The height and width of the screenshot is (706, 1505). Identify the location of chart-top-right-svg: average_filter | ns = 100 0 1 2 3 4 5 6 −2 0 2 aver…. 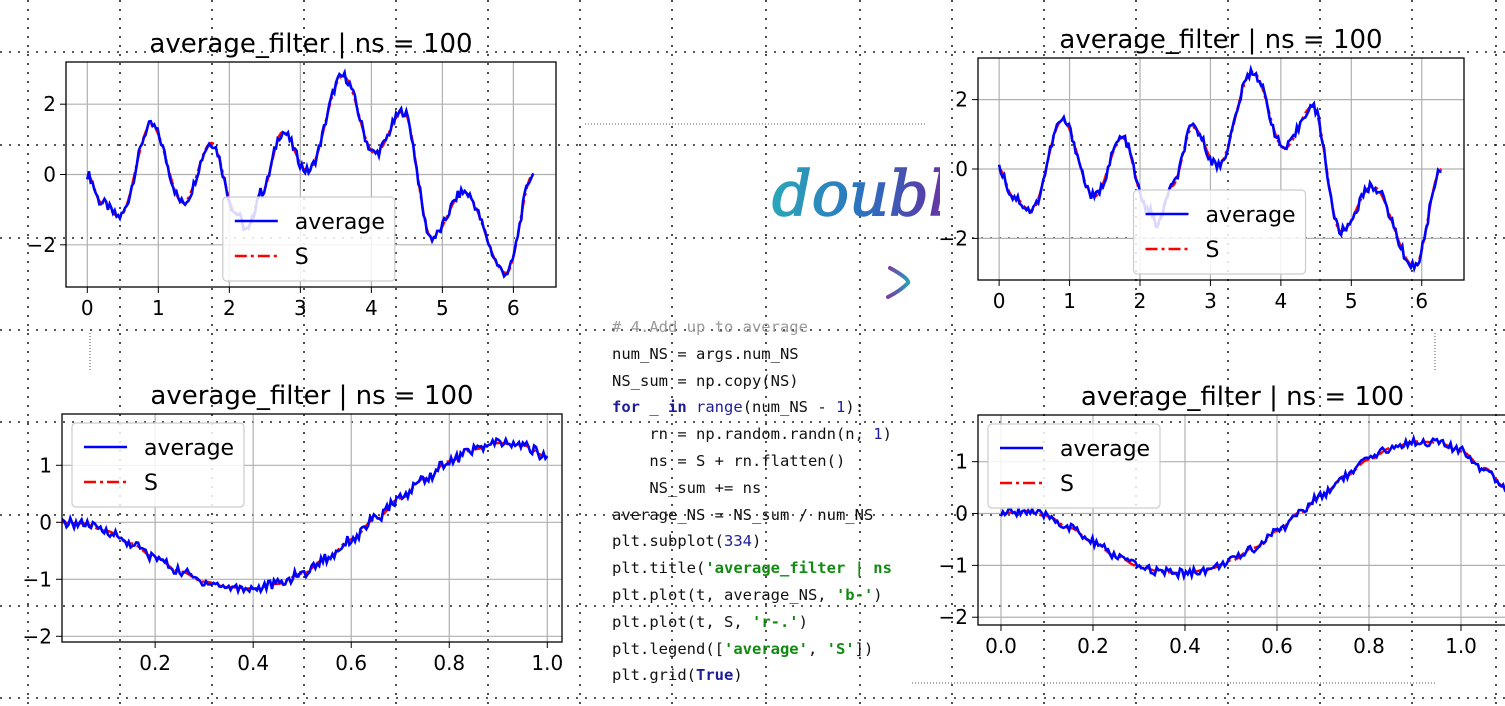
(1202, 169).